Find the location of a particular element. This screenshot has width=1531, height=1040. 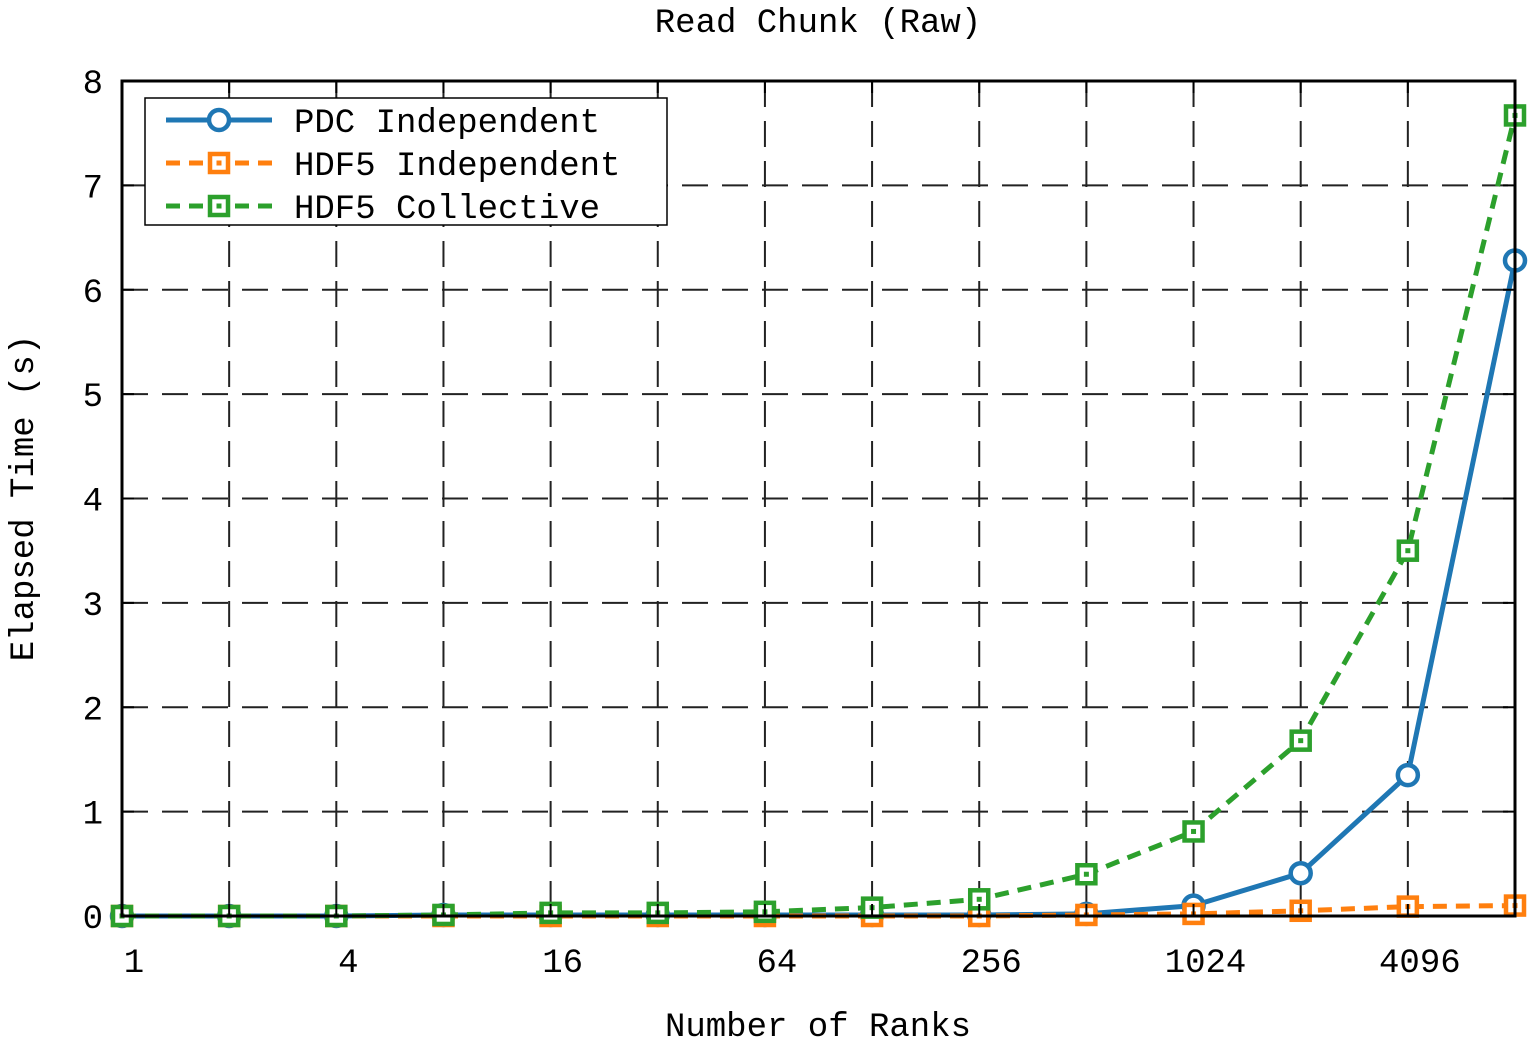

legend-marker-pdc-independent is located at coordinates (219, 120).